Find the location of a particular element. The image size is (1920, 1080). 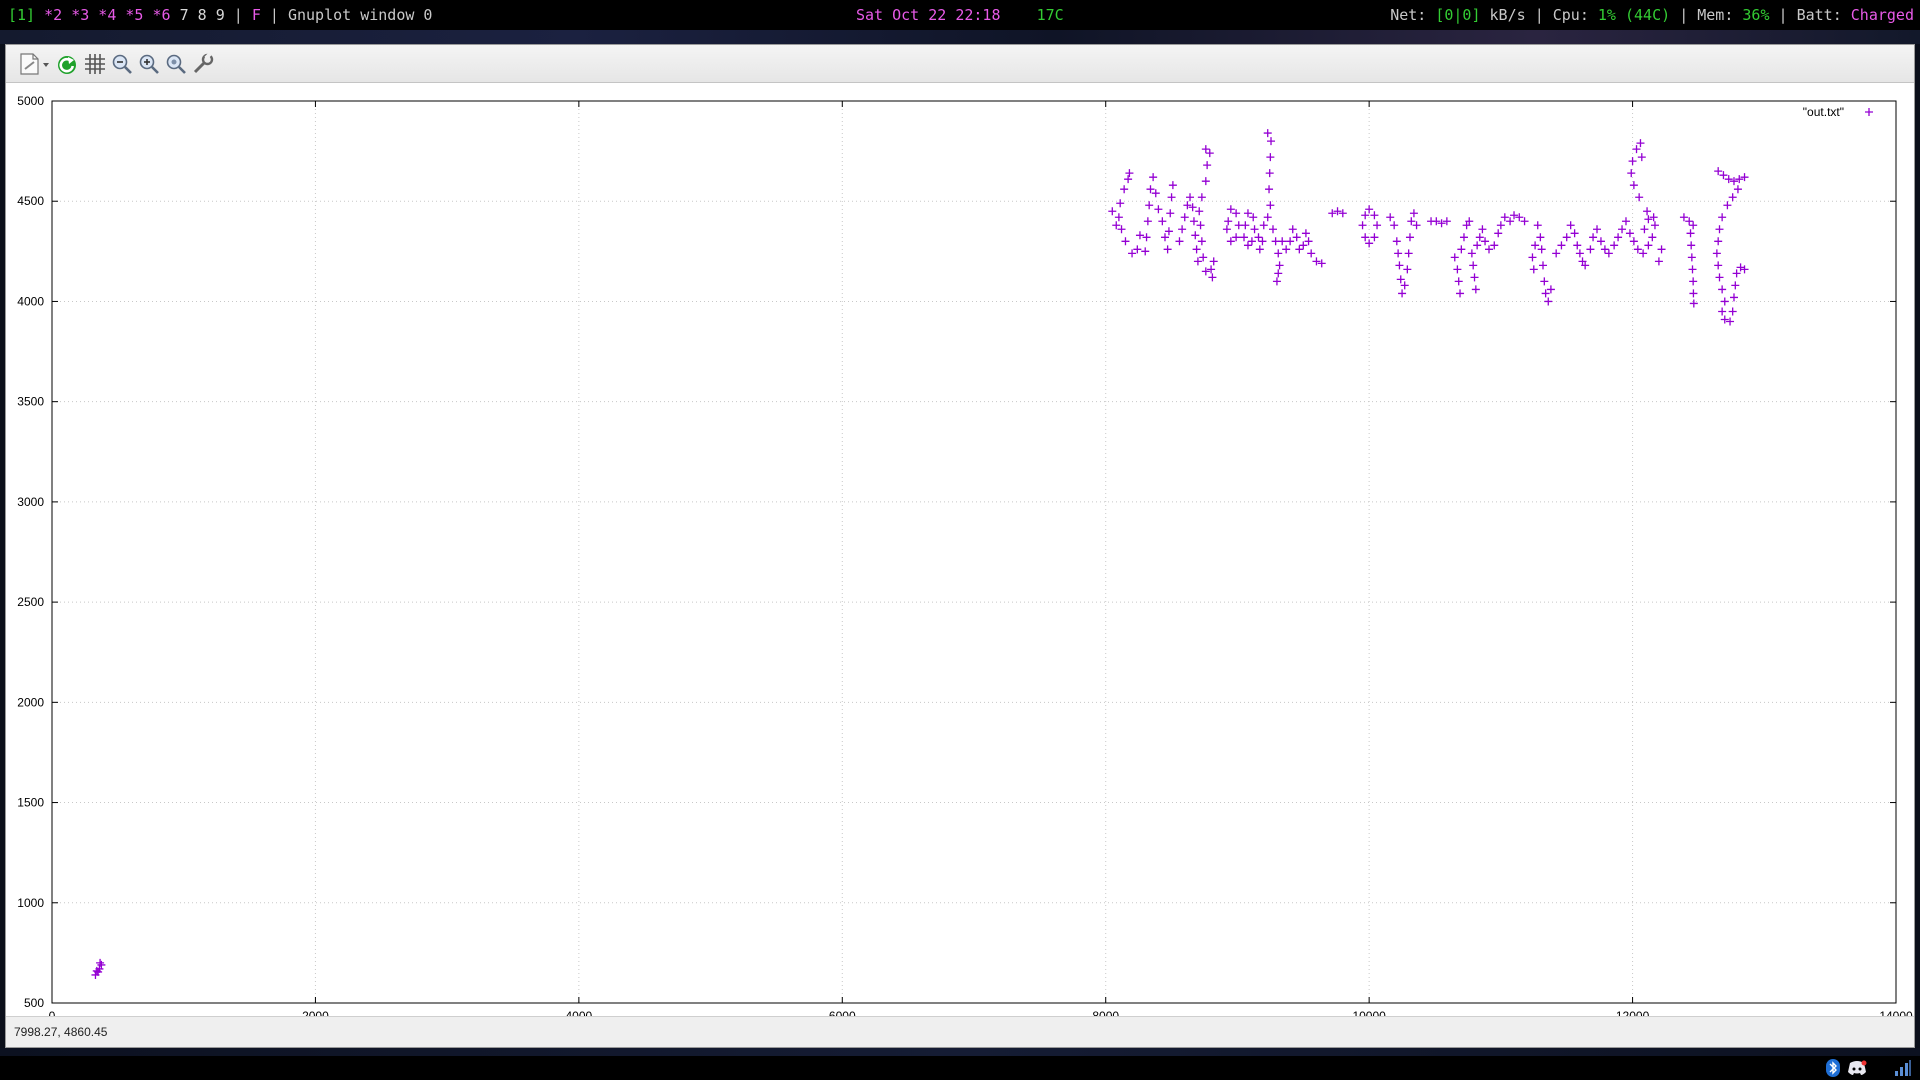

current-workspace: [1] is located at coordinates (22, 15).